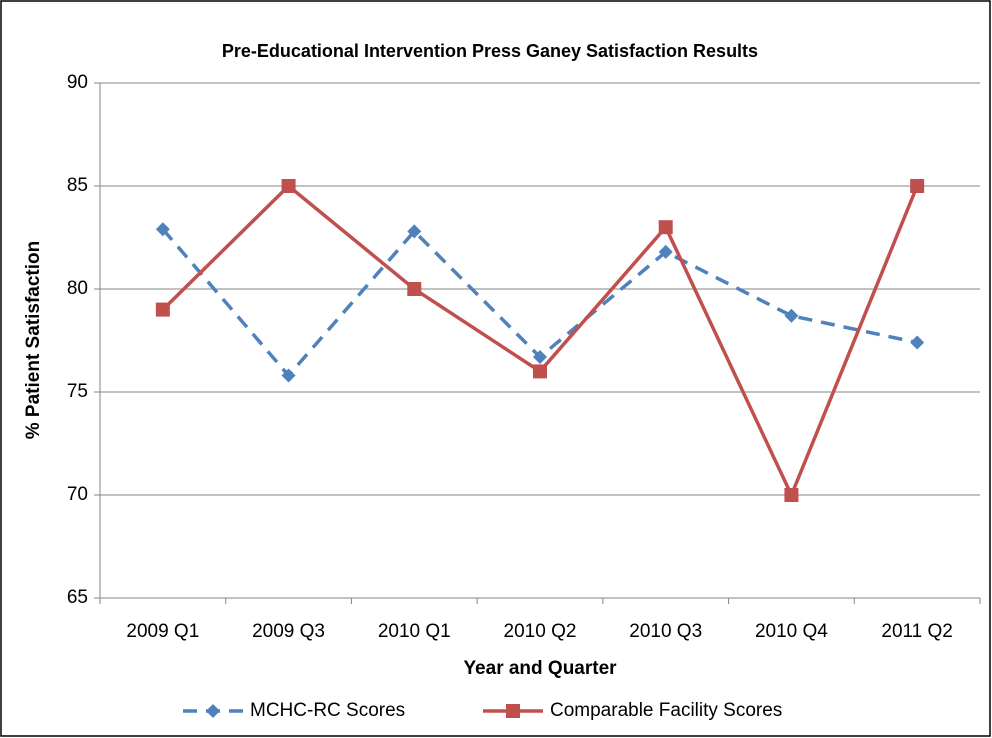 The height and width of the screenshot is (738, 992). Describe the element at coordinates (77, 82) in the screenshot. I see `y-tick-label: 90` at that location.